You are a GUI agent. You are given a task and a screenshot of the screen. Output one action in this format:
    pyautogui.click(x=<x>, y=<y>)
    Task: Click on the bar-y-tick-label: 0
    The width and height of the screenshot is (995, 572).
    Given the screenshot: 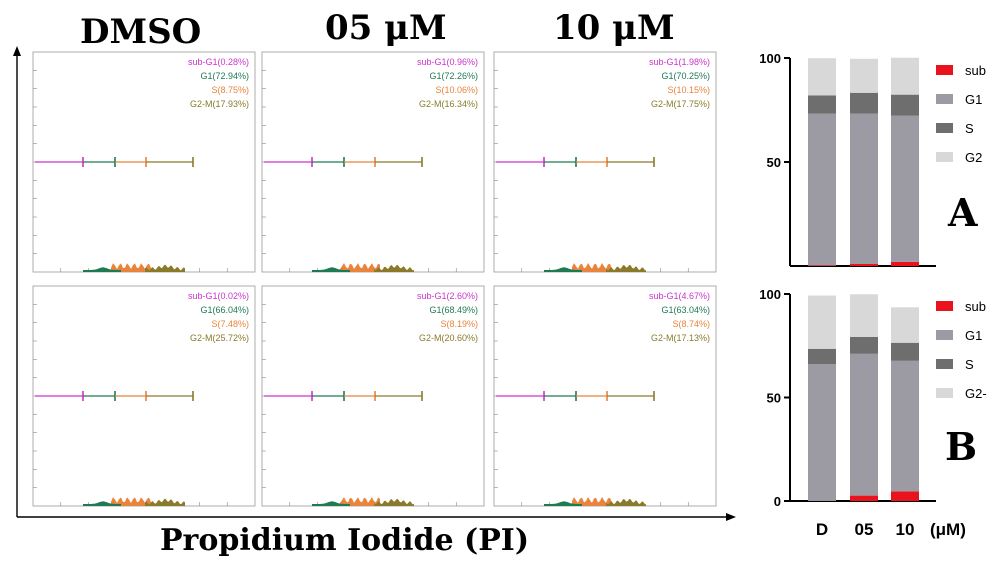 What is the action you would take?
    pyautogui.click(x=777, y=501)
    